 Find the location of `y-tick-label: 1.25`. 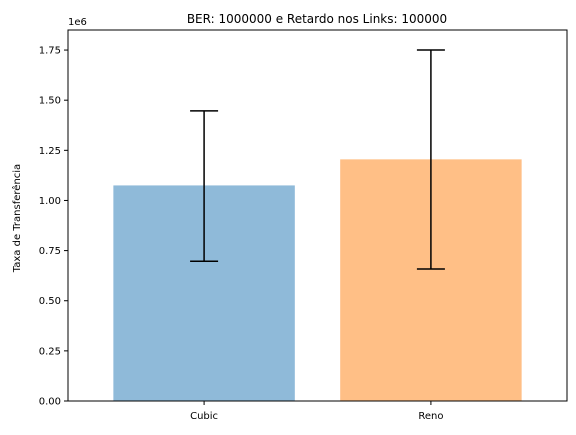

y-tick-label: 1.25 is located at coordinates (50, 151).